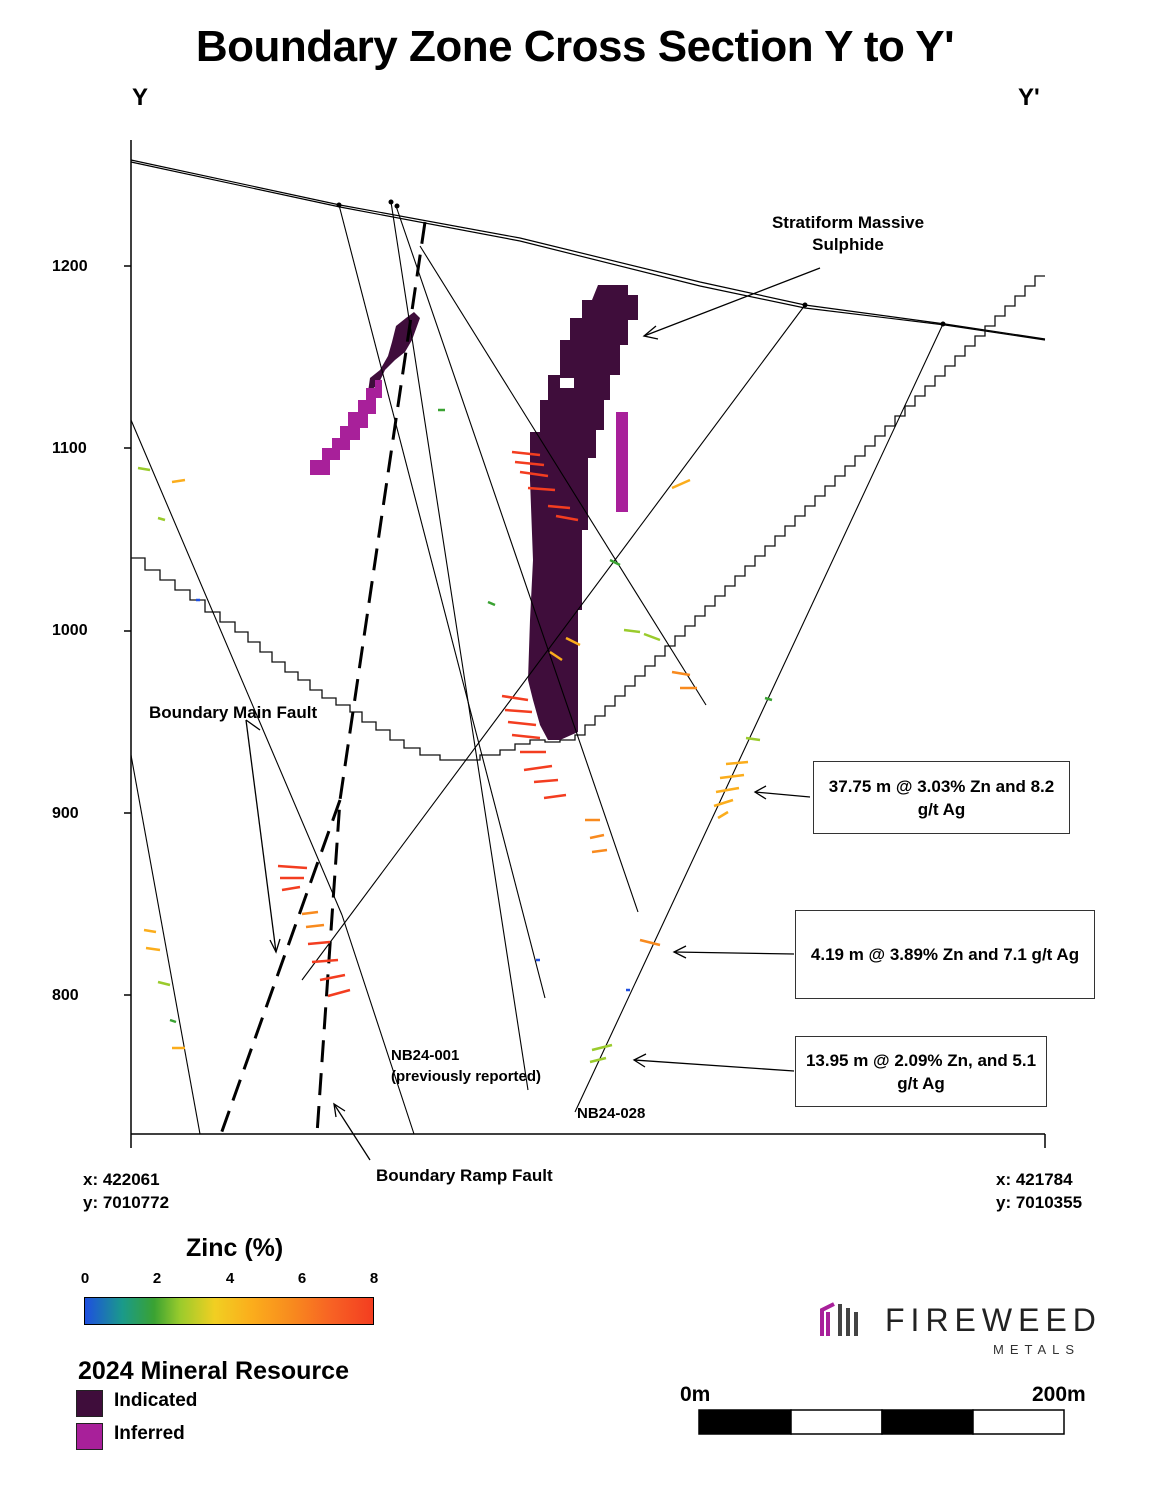  Describe the element at coordinates (233, 712) in the screenshot. I see `main-fault-label: Boundary Main Fault` at that location.